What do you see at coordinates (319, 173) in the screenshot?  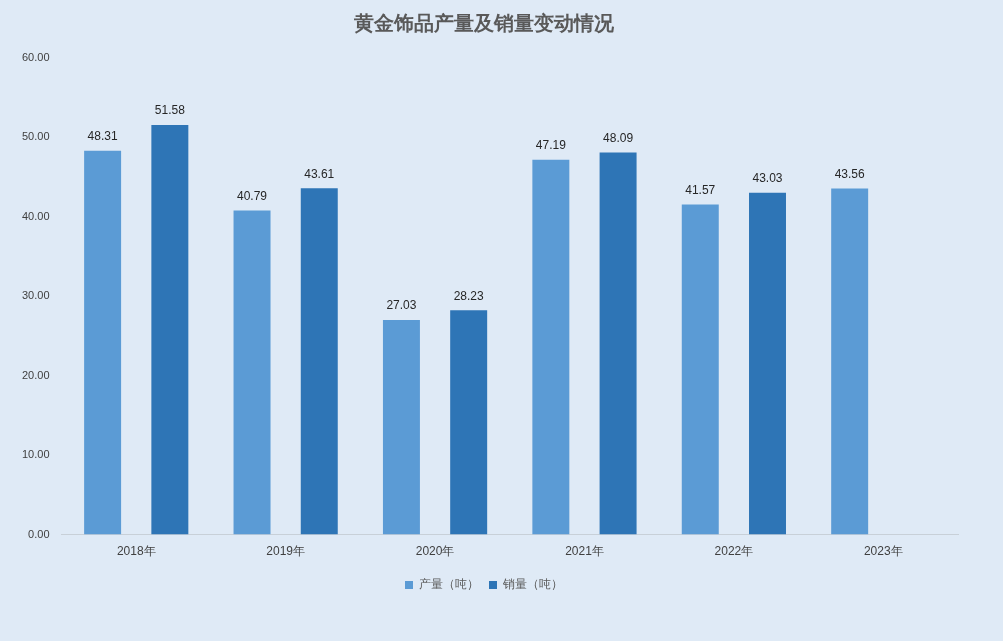 I see `data-label: 43.61` at bounding box center [319, 173].